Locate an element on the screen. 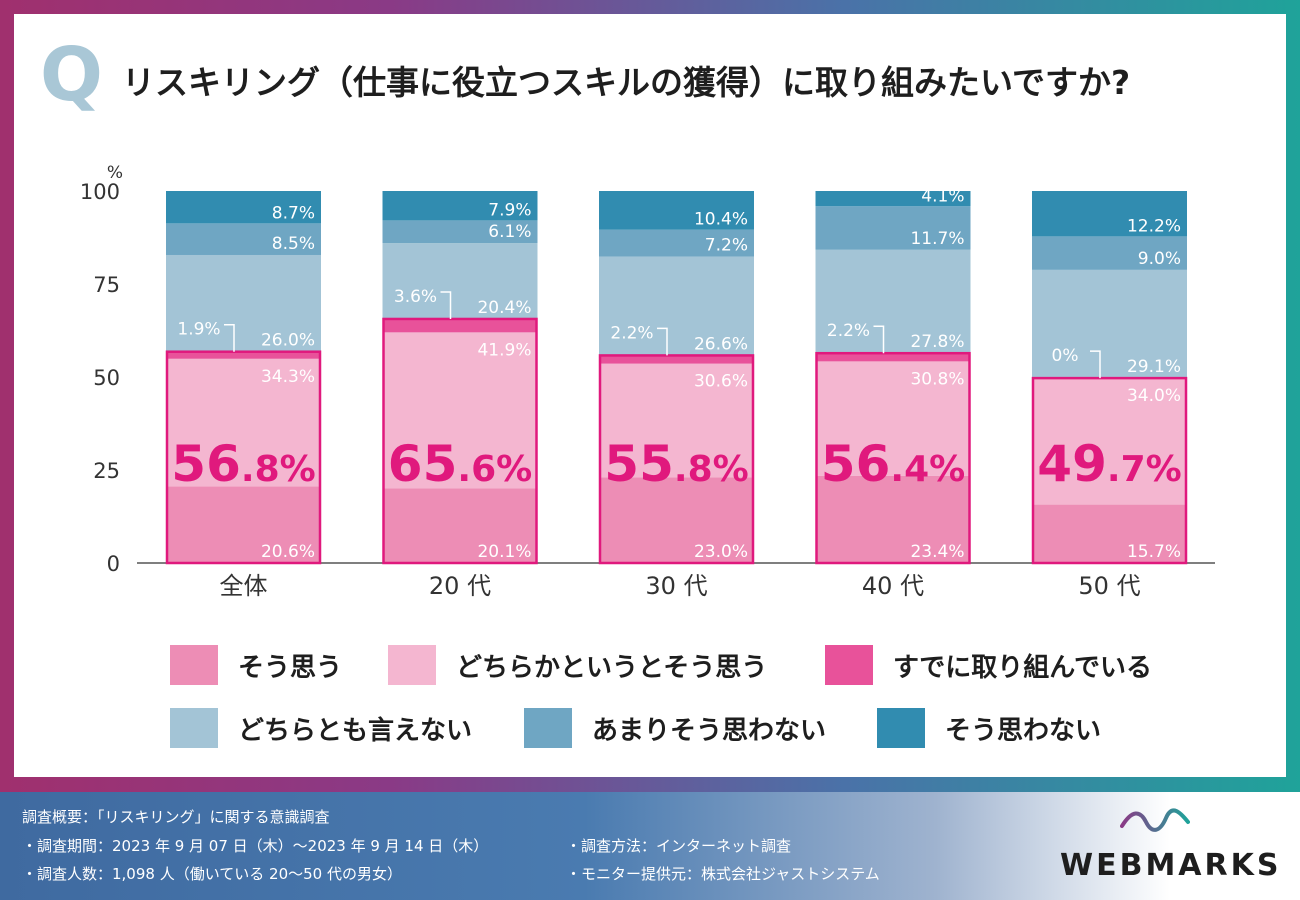  data-label: 23.0% is located at coordinates (721, 552).